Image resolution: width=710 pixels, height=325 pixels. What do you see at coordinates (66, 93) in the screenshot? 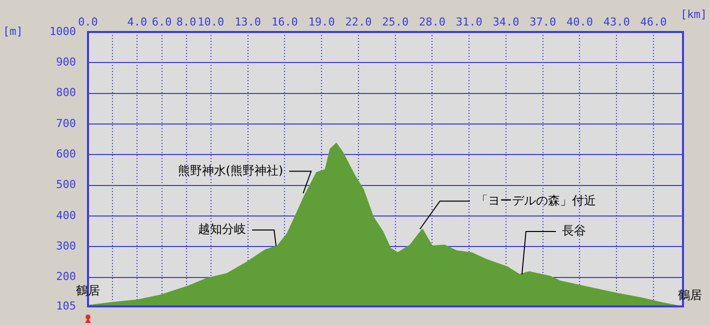
I see `y-tick-label: 800` at bounding box center [66, 93].